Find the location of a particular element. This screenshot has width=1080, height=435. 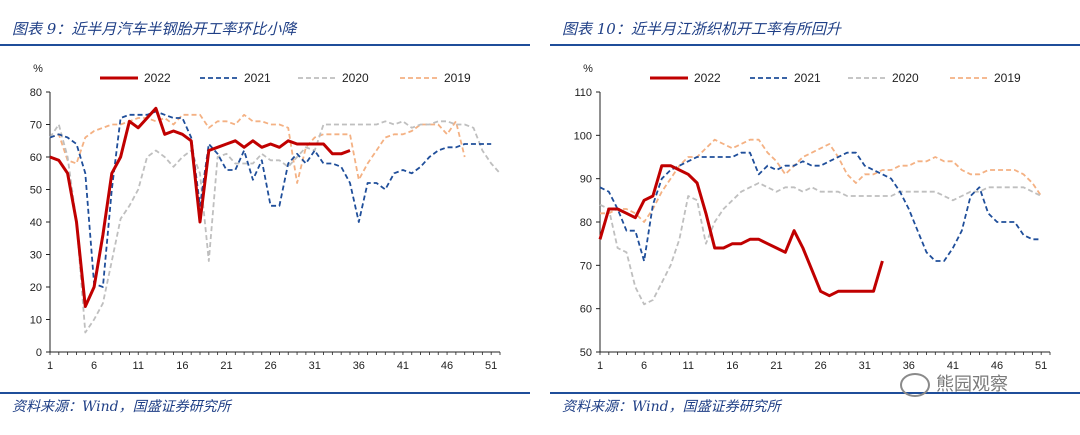

watermark: 熊园观察 is located at coordinates (954, 383).